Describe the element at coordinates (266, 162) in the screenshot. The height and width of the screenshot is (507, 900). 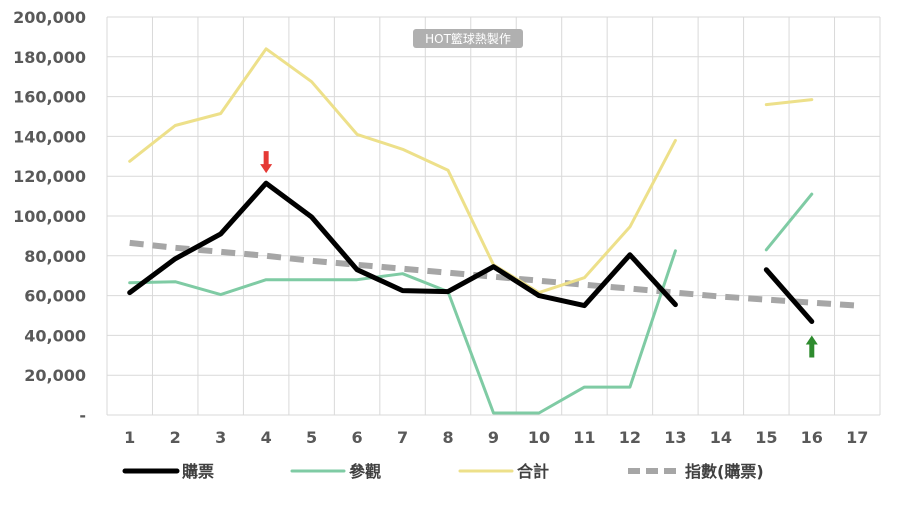
I see `red-down-arrow` at that location.